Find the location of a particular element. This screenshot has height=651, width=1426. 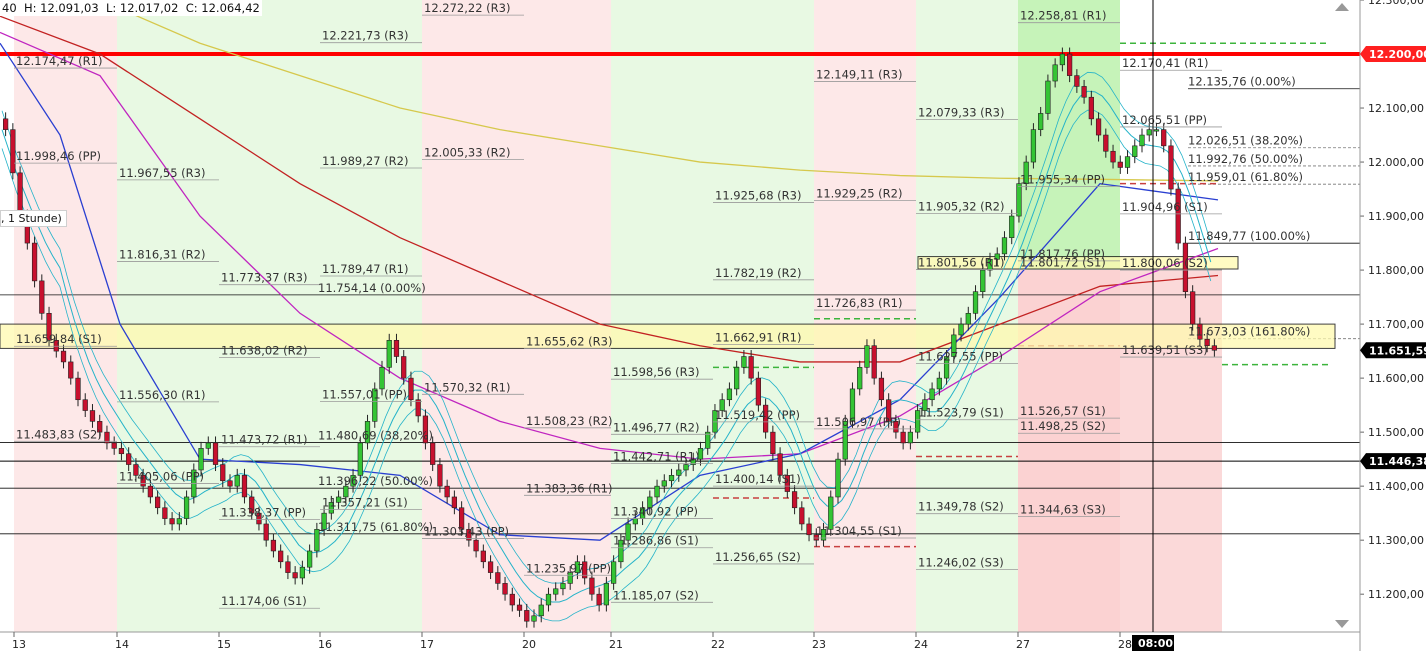

fibo-label: 11.480,69 (38,20%) is located at coordinates (375, 436).